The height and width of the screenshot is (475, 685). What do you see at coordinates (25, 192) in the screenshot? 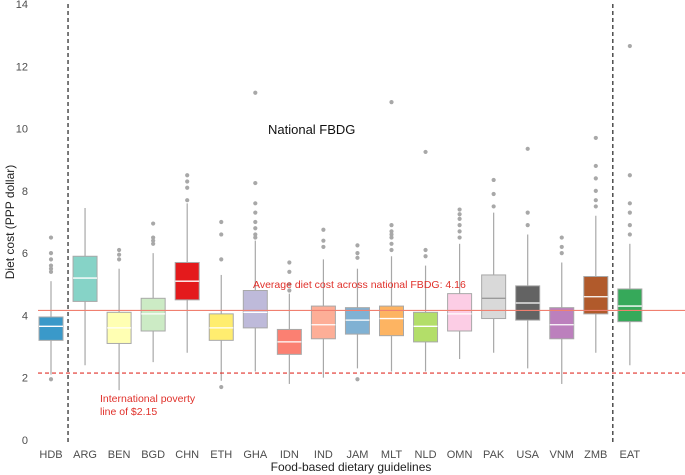
I see `y-tick-label-8: 8` at bounding box center [25, 192].